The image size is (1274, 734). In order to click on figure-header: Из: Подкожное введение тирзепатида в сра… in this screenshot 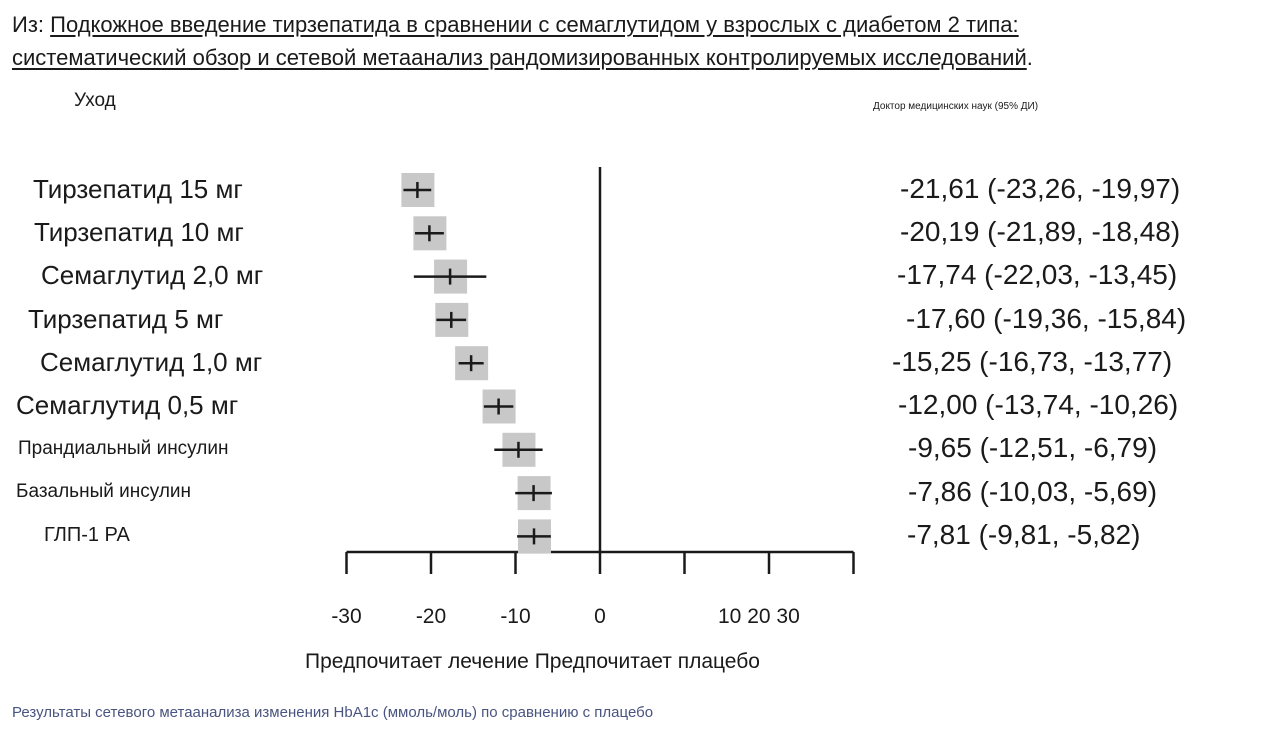, I will do `click(637, 41)`.